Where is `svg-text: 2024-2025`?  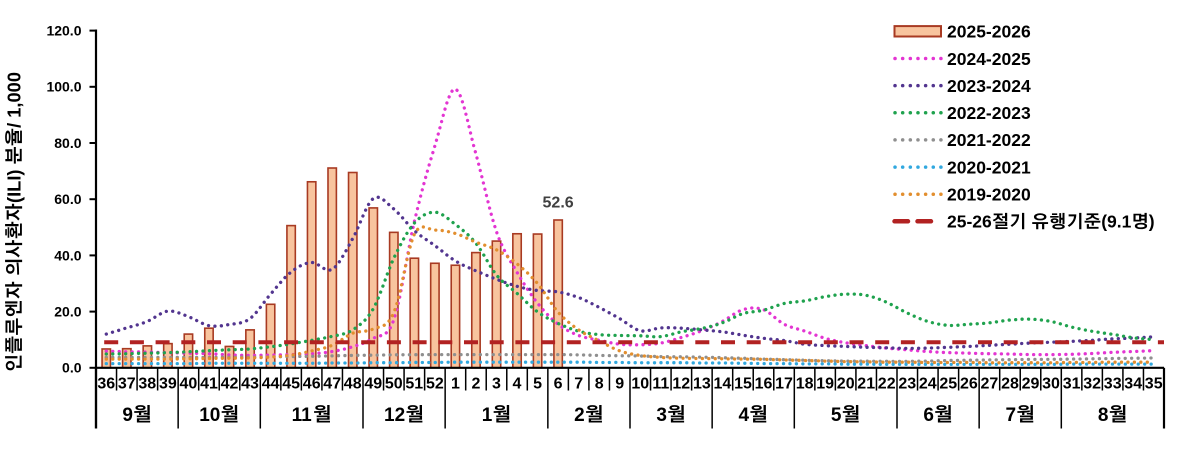 svg-text: 2024-2025 is located at coordinates (989, 59).